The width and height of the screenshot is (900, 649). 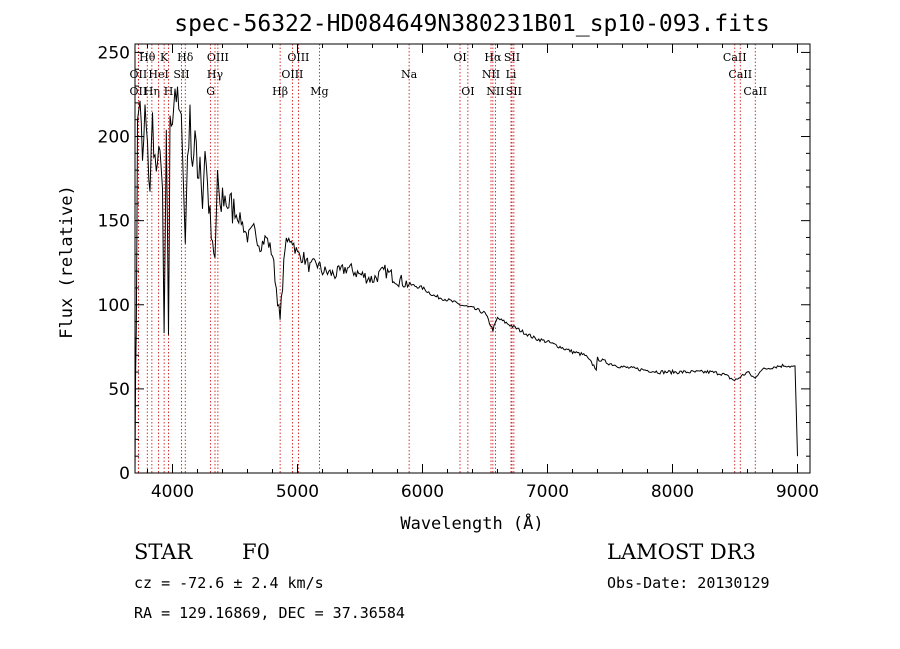 I want to click on line-marker-label: Hθ, so click(x=147, y=57).